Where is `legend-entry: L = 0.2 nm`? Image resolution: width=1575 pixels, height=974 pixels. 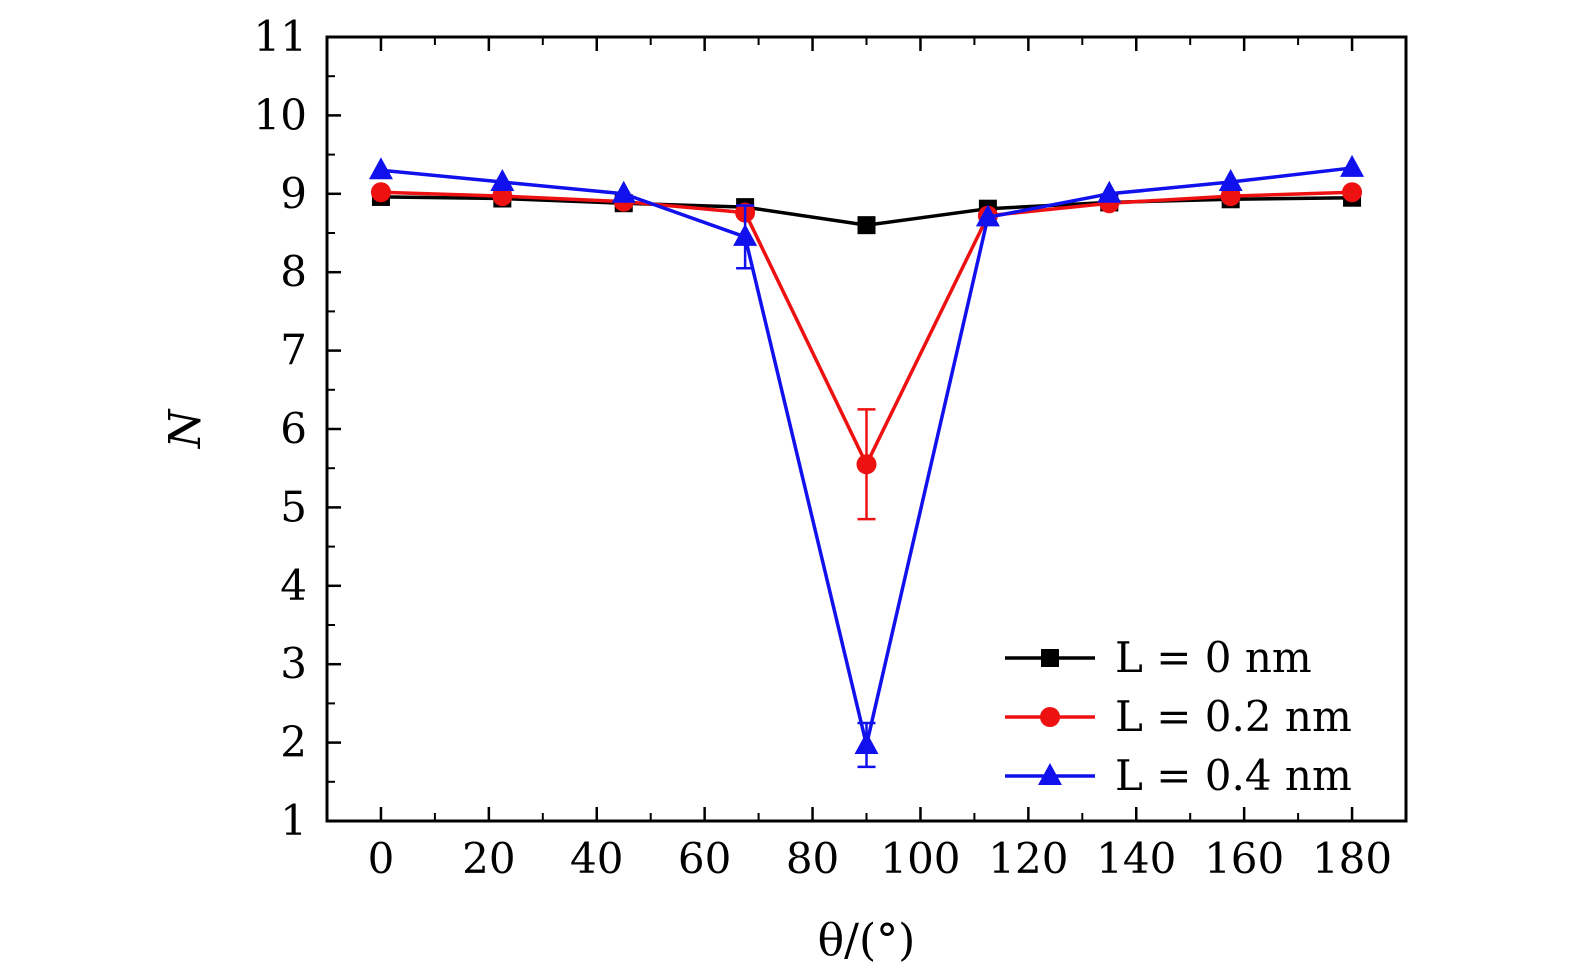 legend-entry: L = 0.2 nm is located at coordinates (1178, 716).